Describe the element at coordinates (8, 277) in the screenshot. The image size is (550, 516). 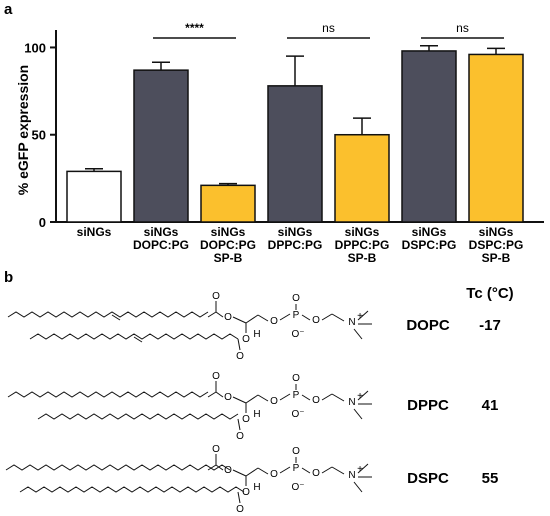
I see `panel-label-b: b` at that location.